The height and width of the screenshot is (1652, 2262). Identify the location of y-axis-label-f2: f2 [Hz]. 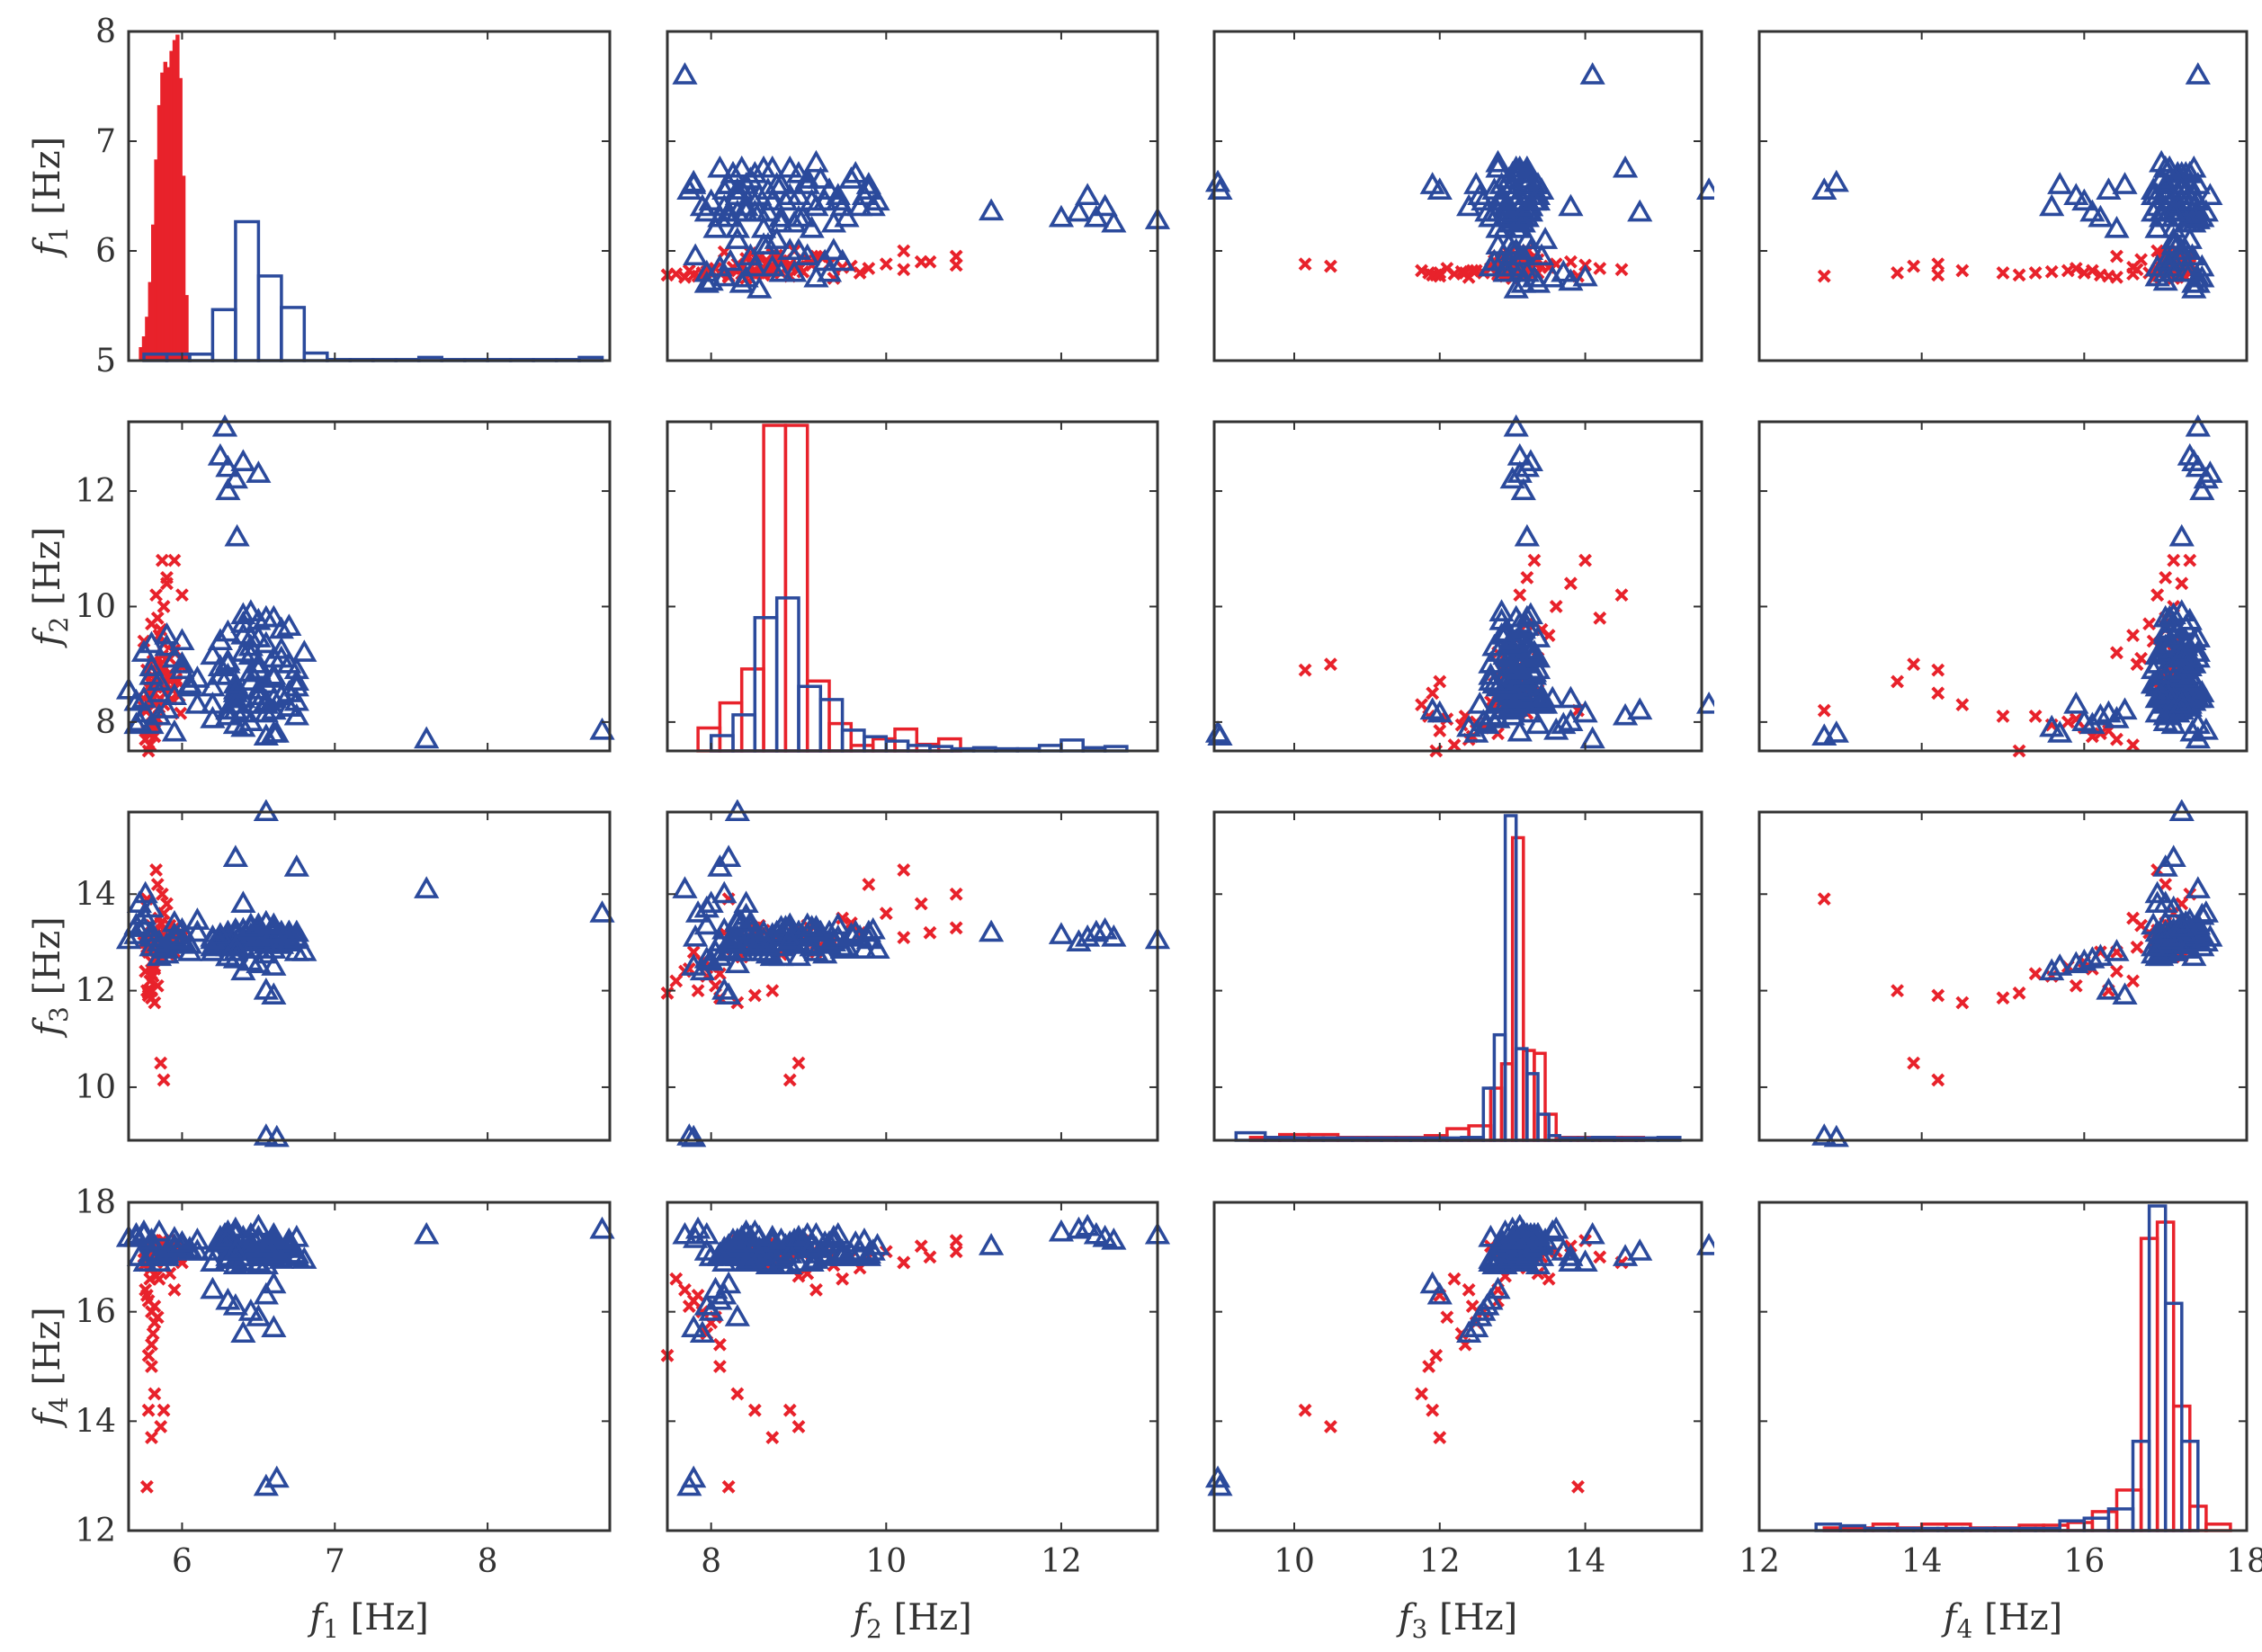
(50, 588).